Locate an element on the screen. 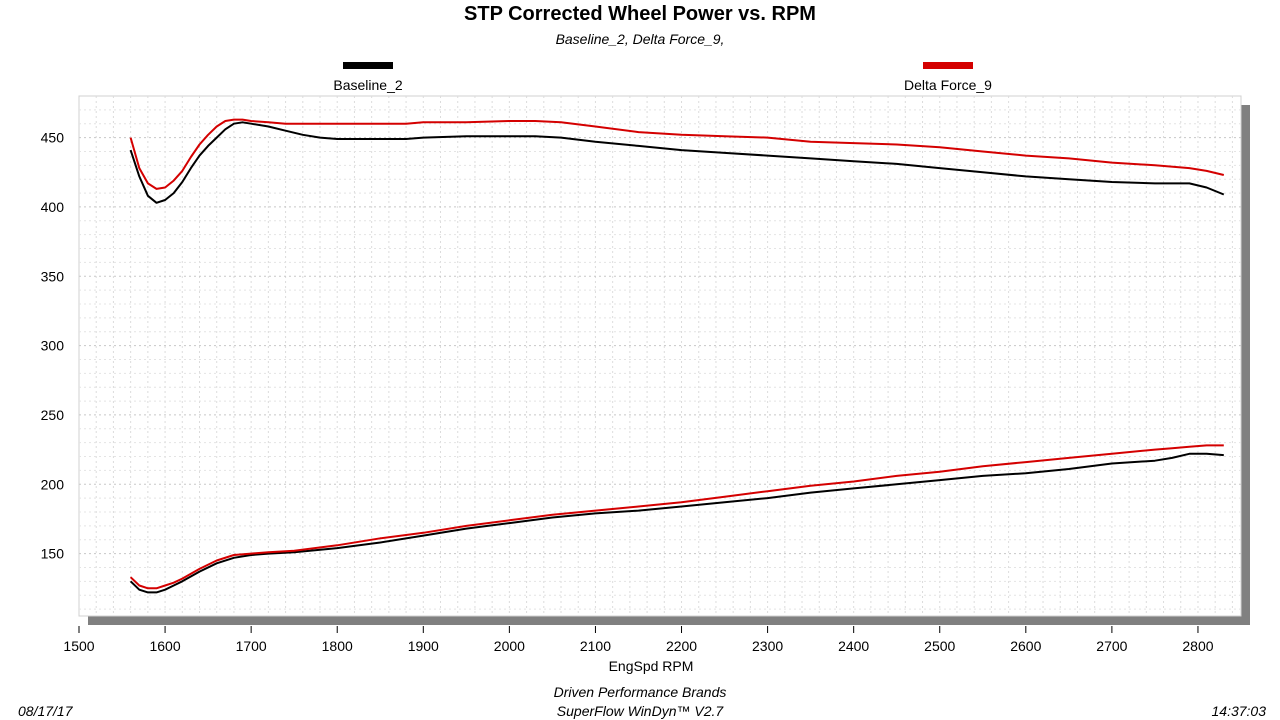  footer-time: 14:37:03 is located at coordinates (1239, 711).